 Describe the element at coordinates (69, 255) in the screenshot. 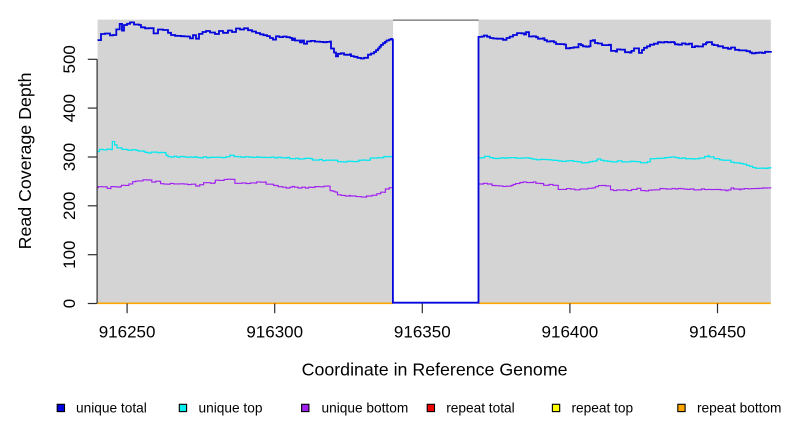

I see `svg-text: 100` at that location.